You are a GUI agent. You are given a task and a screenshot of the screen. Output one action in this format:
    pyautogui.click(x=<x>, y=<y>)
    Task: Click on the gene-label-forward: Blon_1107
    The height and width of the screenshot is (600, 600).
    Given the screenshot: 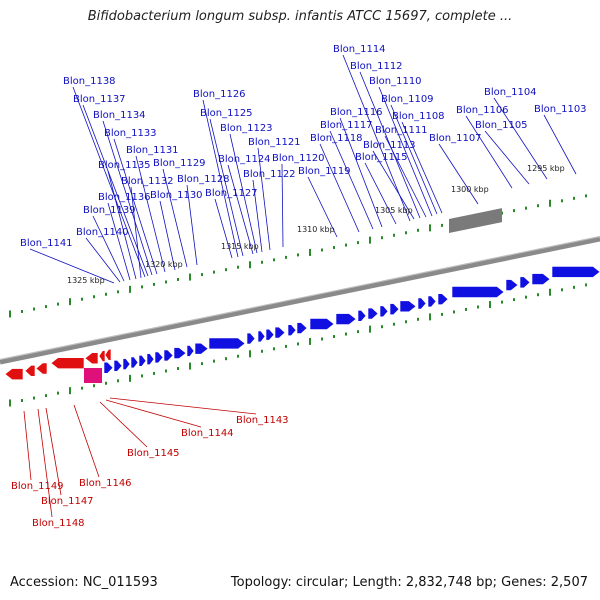 What is the action you would take?
    pyautogui.click(x=455, y=138)
    